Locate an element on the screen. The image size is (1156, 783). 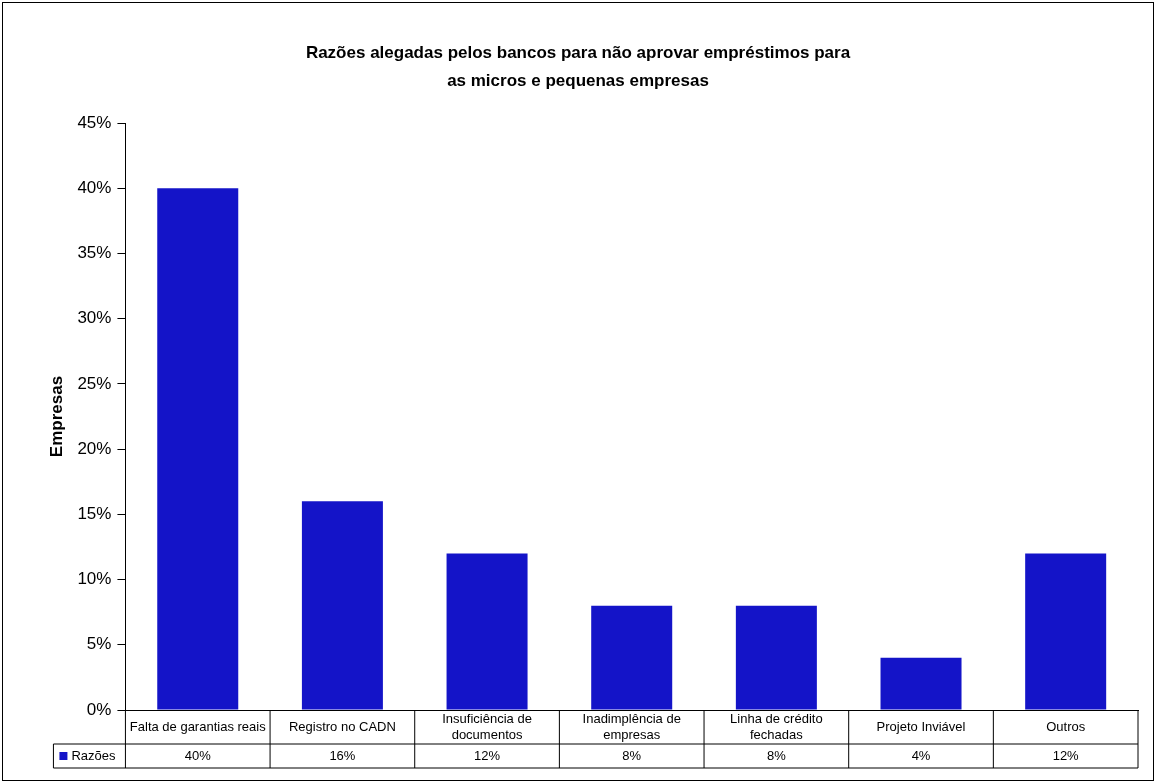
data-label: 40% is located at coordinates (198, 755).